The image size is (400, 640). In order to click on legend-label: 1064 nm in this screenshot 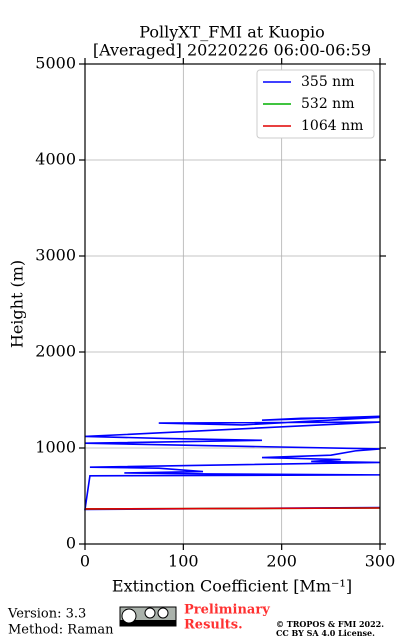, I will do `click(332, 126)`.